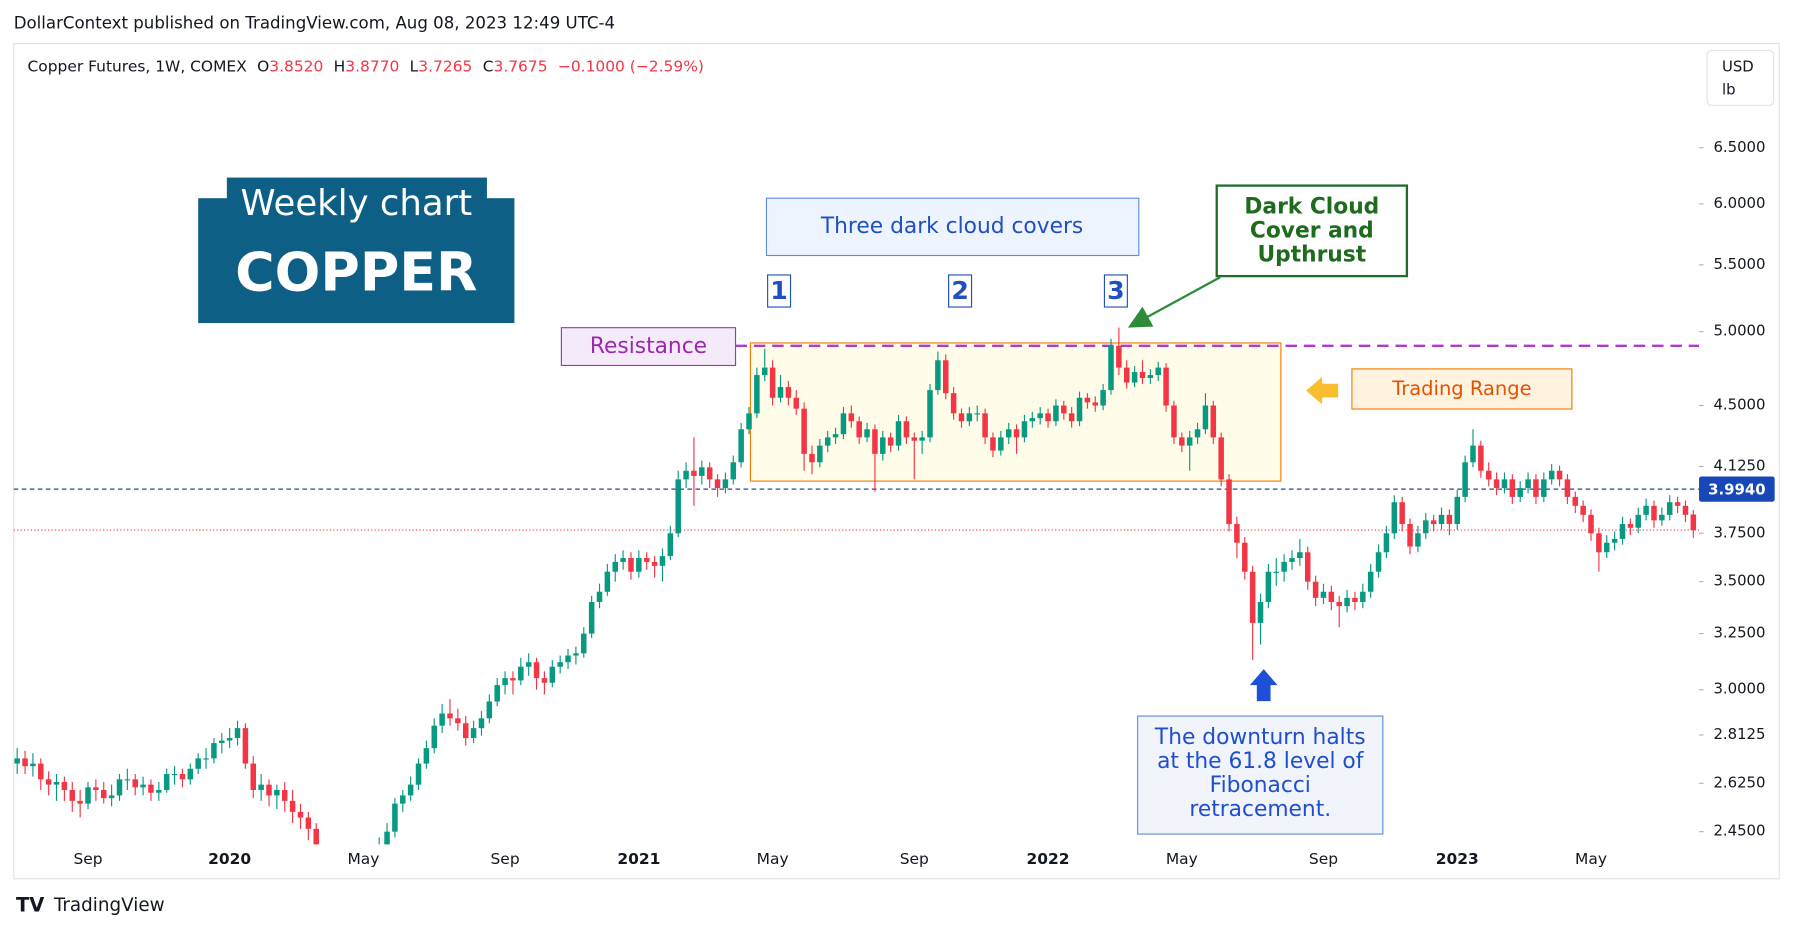  I want to click on annotation-text: Upthrust, so click(1311, 254).